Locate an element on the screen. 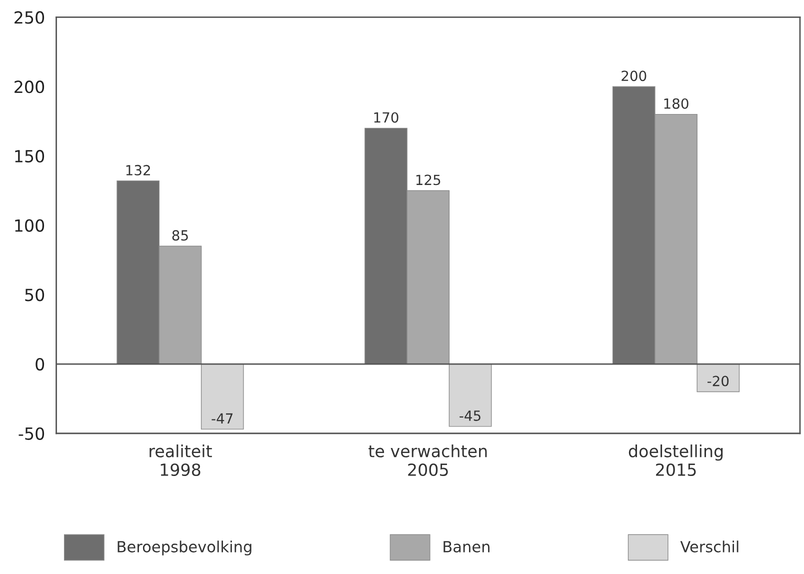 The width and height of the screenshot is (804, 574). data-label: 200 is located at coordinates (634, 76).